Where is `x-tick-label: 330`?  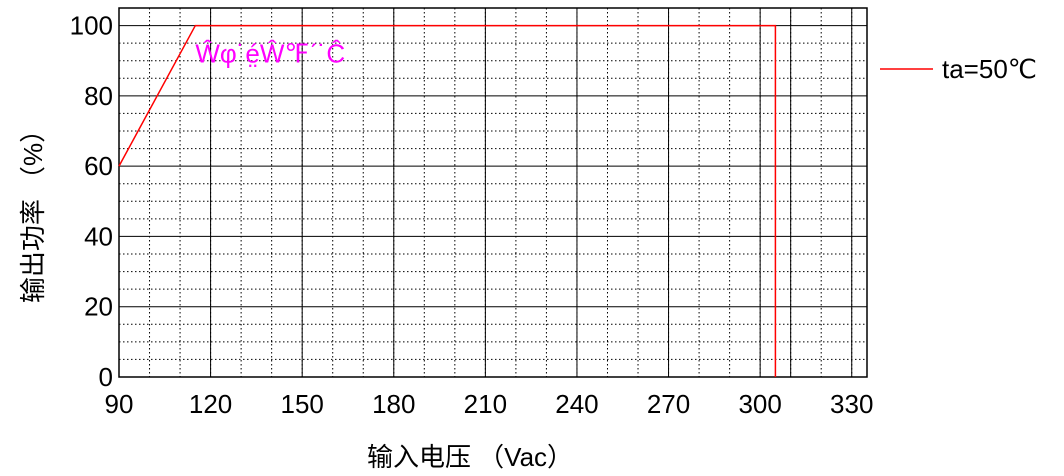 x-tick-label: 330 is located at coordinates (851, 404).